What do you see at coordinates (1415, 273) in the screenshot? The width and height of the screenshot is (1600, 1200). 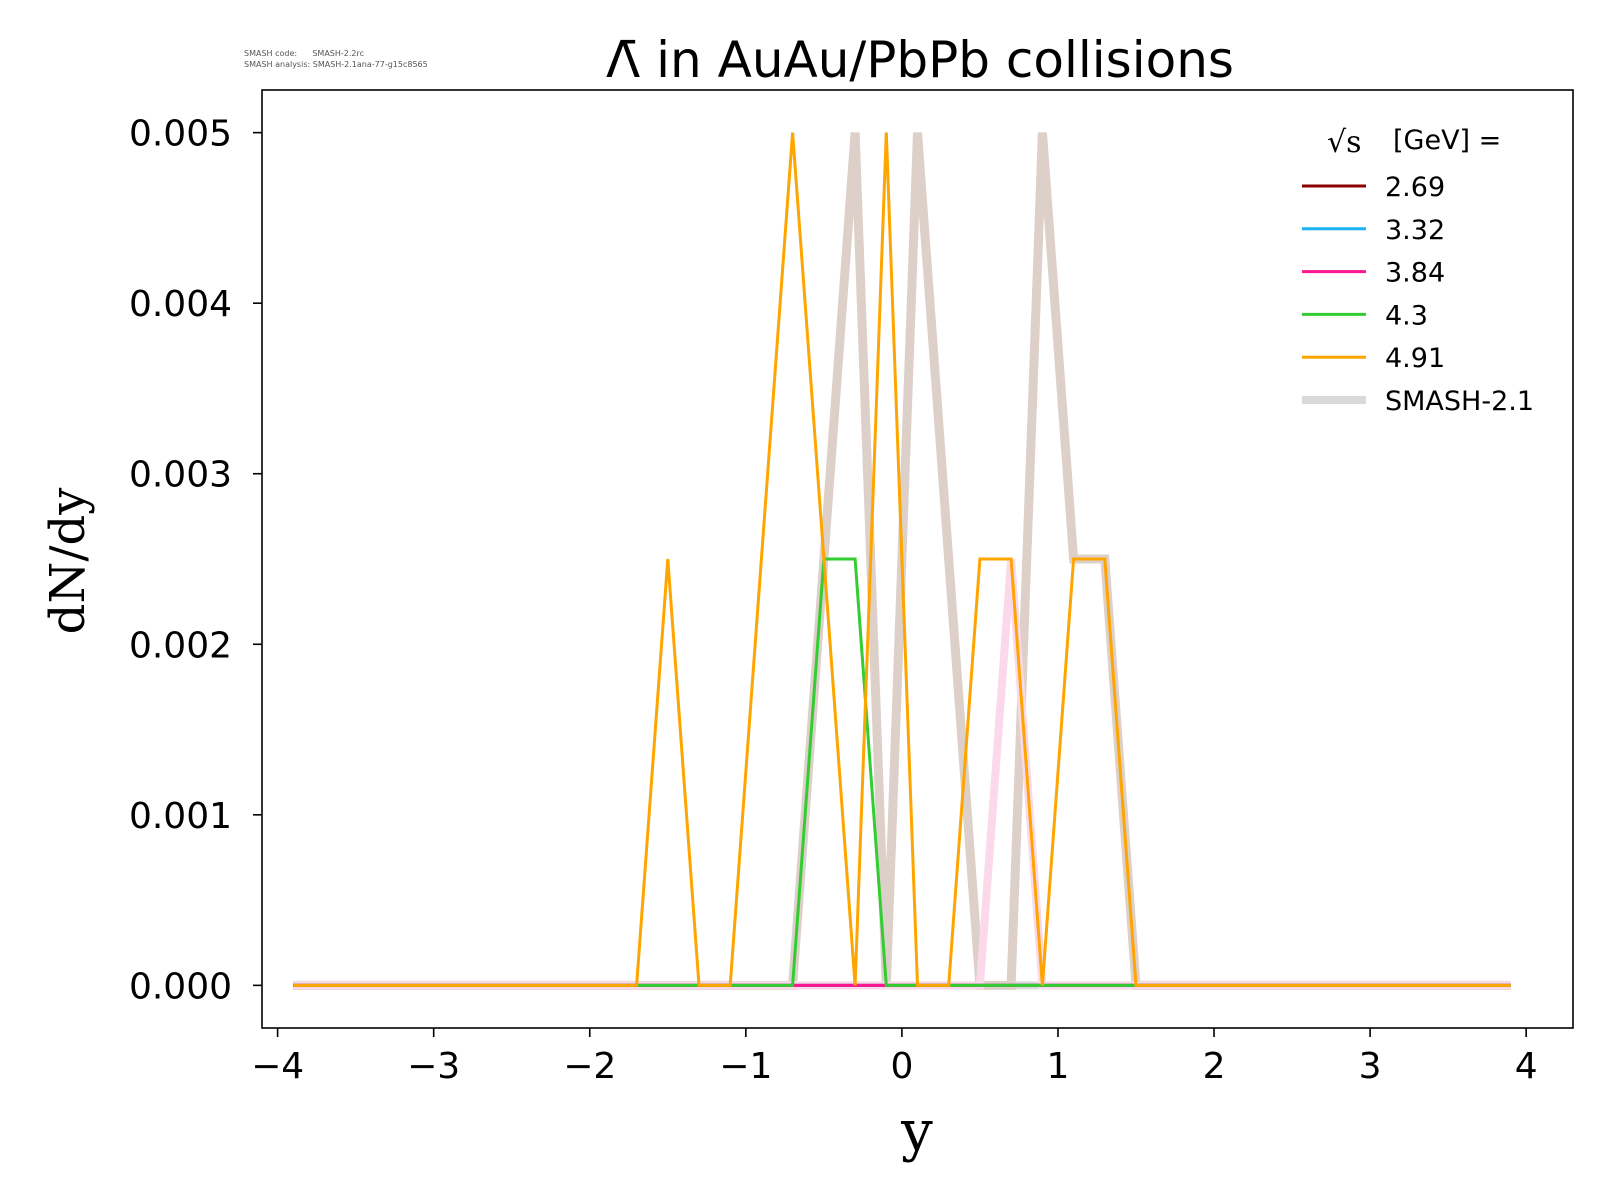 I see `legend-label: 3.84` at bounding box center [1415, 273].